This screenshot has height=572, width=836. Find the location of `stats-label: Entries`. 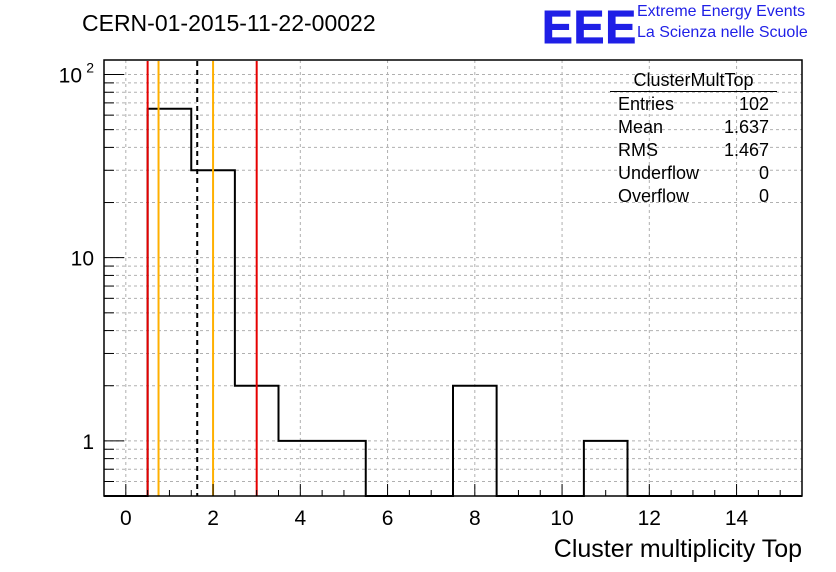

stats-label: Entries is located at coordinates (646, 104).